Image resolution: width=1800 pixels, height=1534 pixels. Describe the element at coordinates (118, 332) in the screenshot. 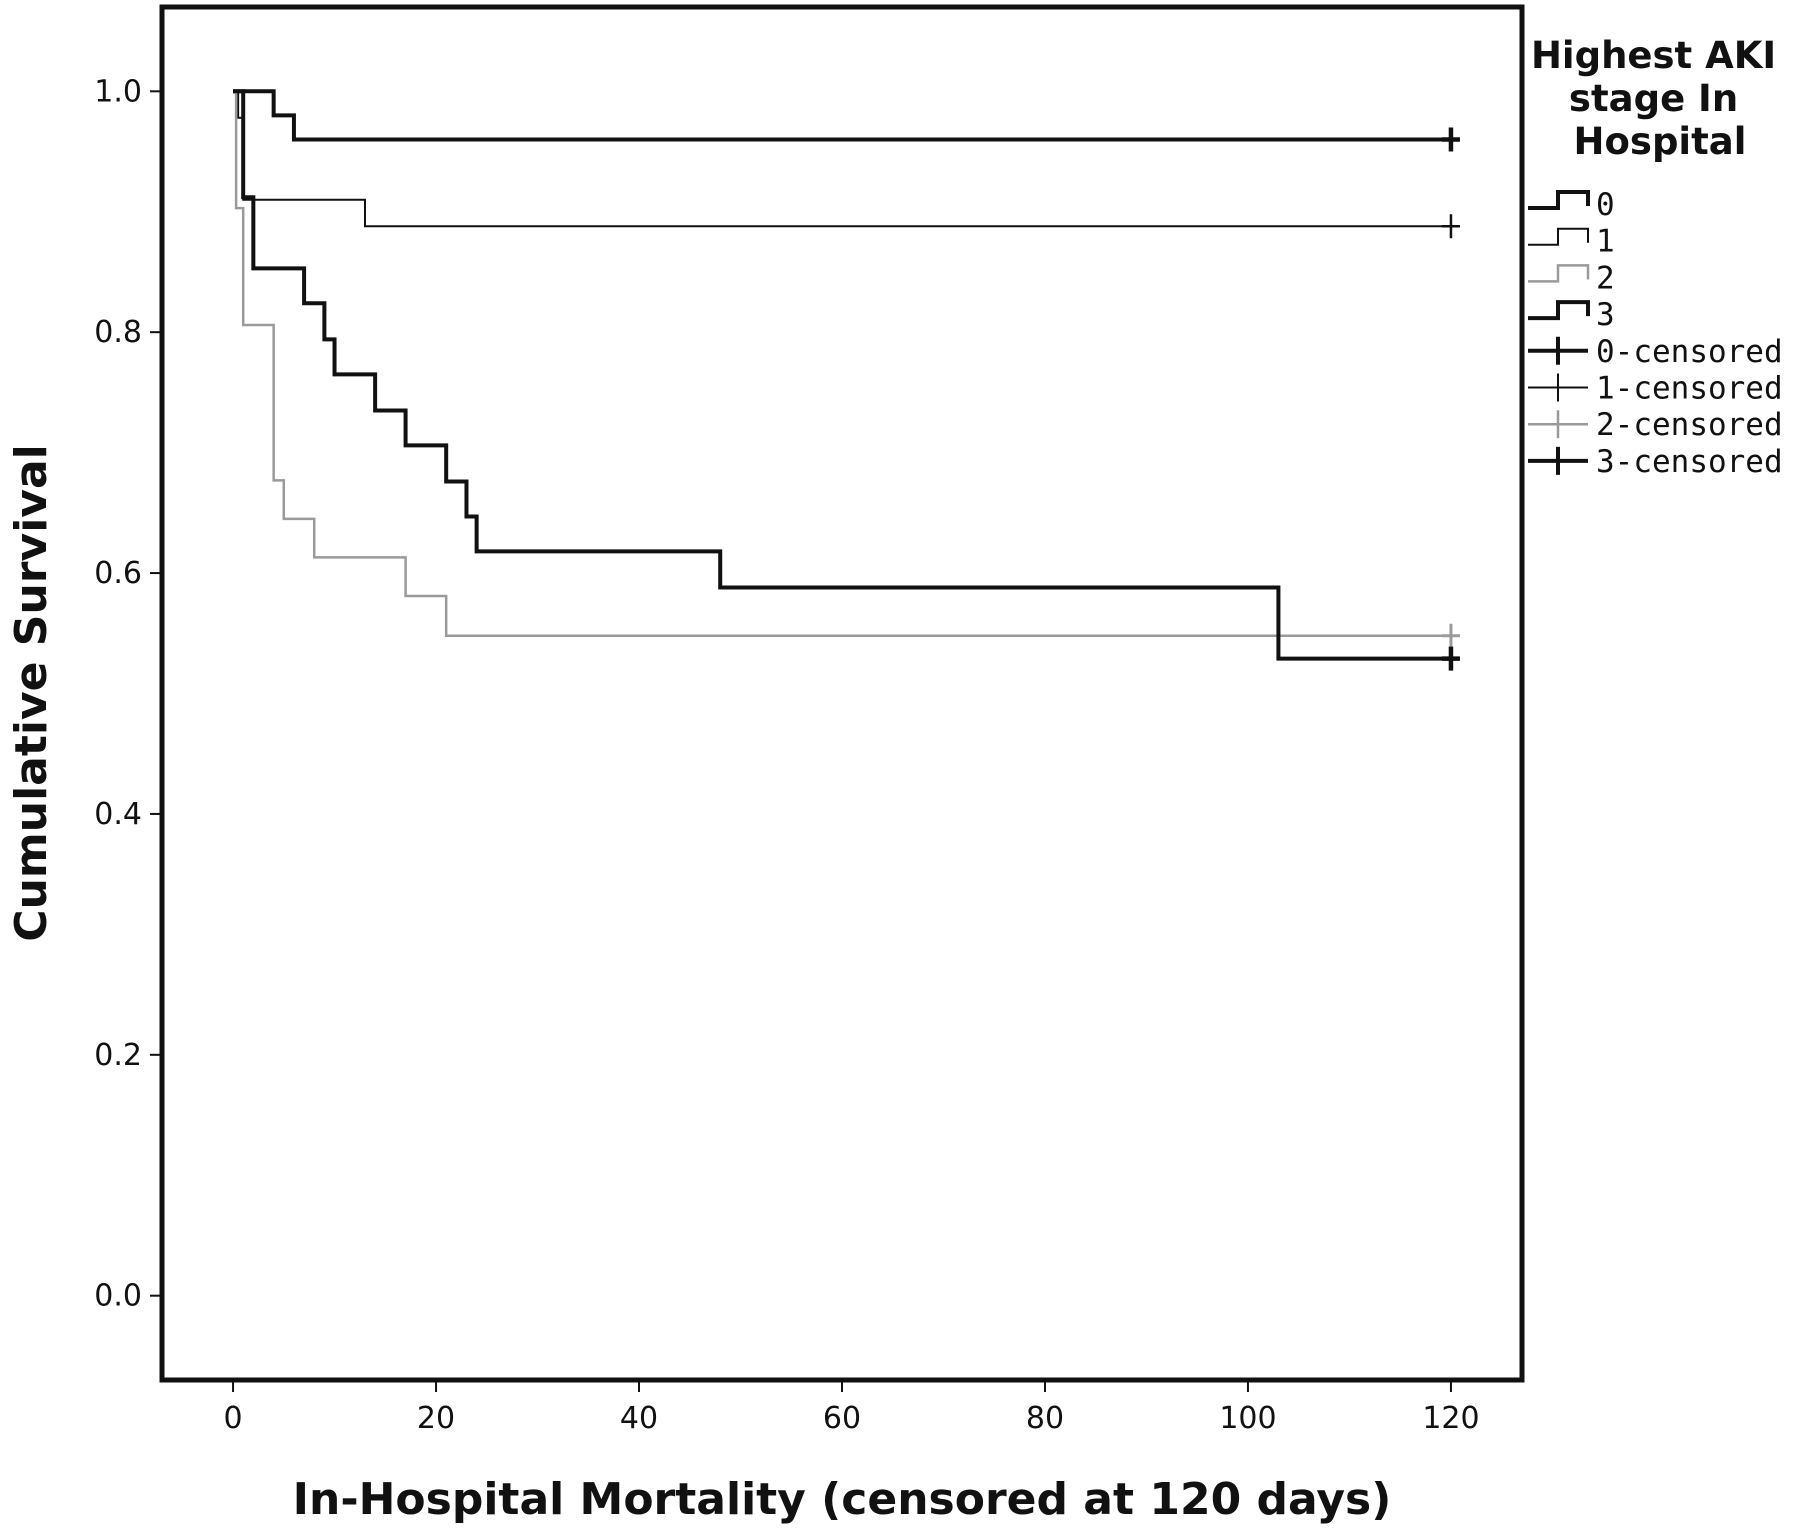

I see `y-tick-label: 0.8` at that location.